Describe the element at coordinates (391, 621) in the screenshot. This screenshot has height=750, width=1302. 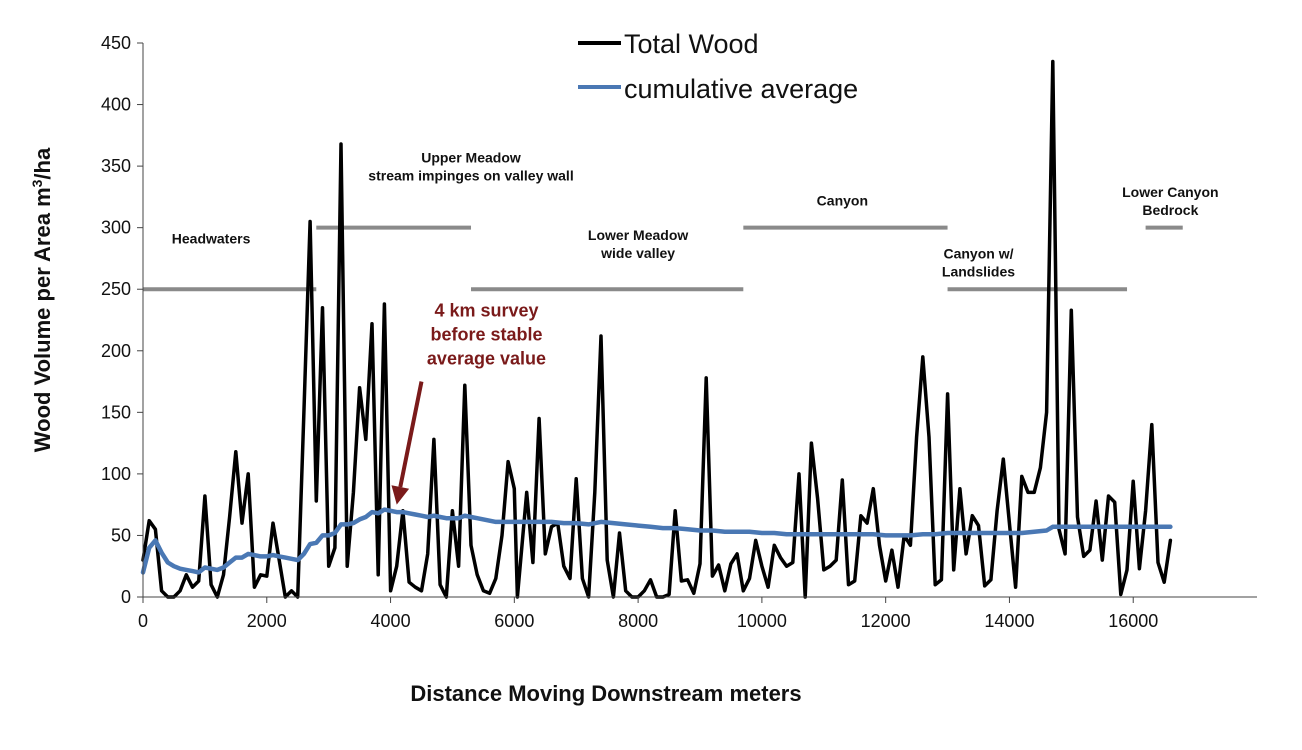
I see `x-tick-label: 4000` at that location.